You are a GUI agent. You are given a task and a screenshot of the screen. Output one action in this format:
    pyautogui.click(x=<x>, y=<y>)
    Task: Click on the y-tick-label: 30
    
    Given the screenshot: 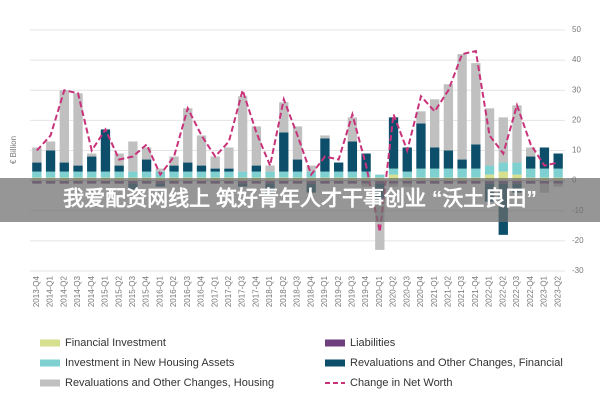 What is the action you would take?
    pyautogui.click(x=576, y=89)
    